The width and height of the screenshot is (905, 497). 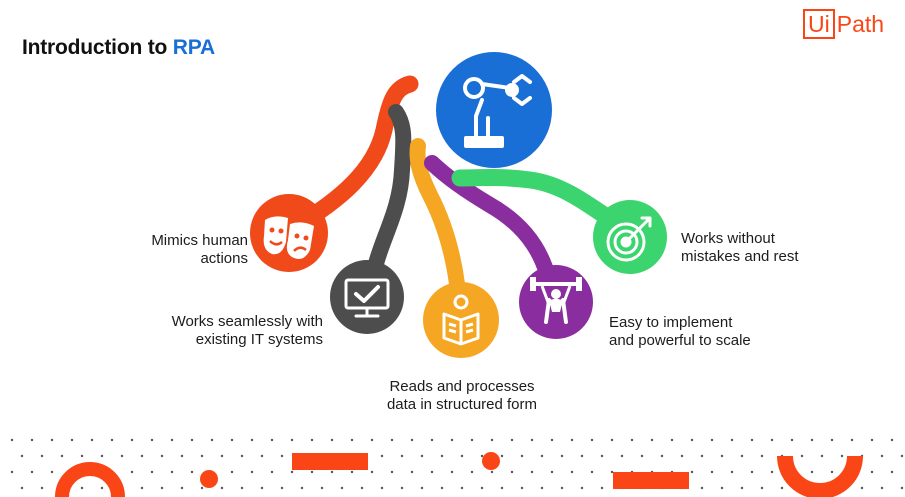 What do you see at coordinates (179, 250) in the screenshot?
I see `feature-label-mimics: Mimics human actions` at bounding box center [179, 250].